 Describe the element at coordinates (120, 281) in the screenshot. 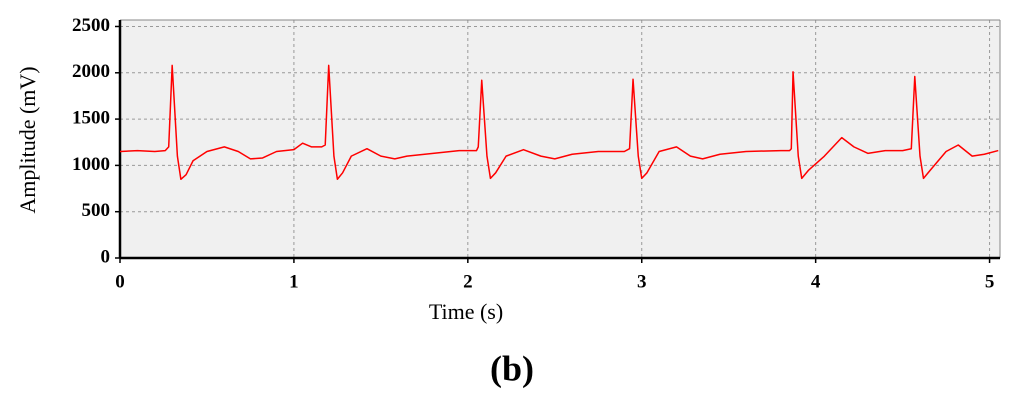

I see `x-tick-label: 0` at that location.